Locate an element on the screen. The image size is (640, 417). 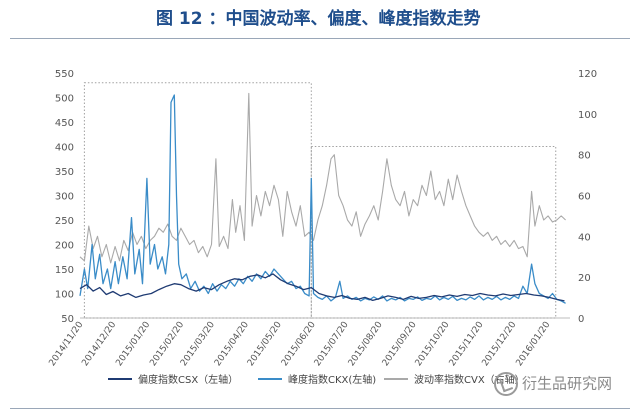
watermark-text: 衍生品研究网 is located at coordinates (567, 383).